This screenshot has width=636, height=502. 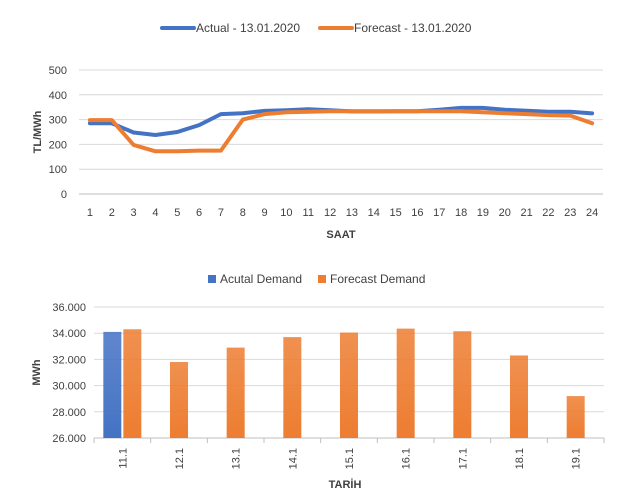 I want to click on x-tick-label: 23, so click(x=570, y=213).